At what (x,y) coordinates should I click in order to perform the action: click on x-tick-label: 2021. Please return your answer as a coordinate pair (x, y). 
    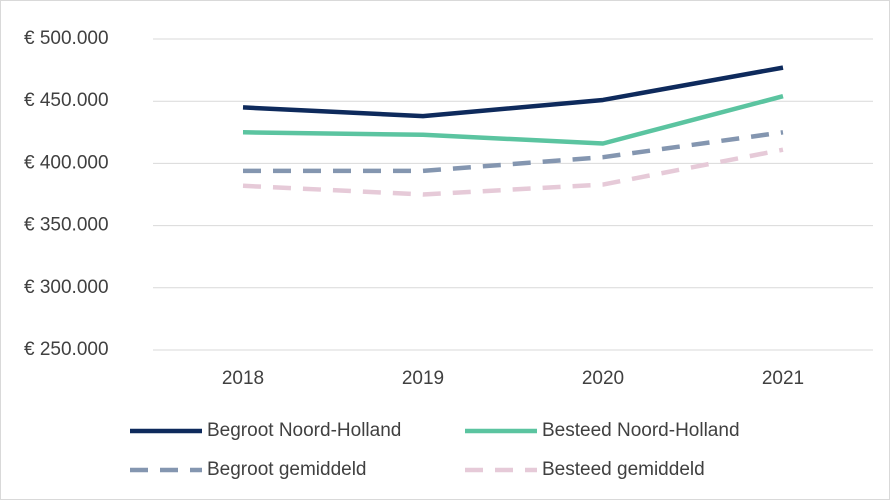
    Looking at the image, I should click on (783, 378).